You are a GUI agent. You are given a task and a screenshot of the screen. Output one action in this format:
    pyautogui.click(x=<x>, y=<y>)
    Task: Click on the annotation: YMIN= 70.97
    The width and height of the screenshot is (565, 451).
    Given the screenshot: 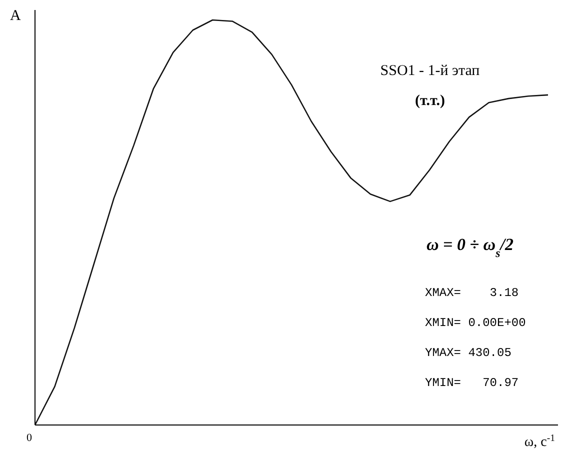 What is the action you would take?
    pyautogui.click(x=472, y=383)
    